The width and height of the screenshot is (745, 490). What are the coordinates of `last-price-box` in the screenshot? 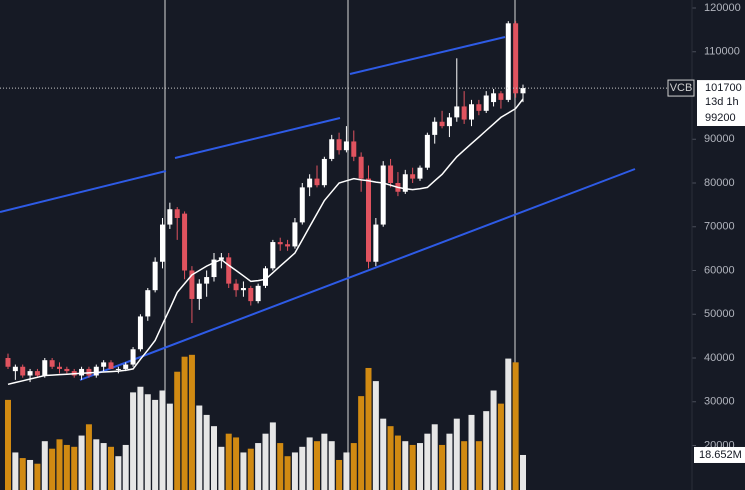 It's located at (721, 95).